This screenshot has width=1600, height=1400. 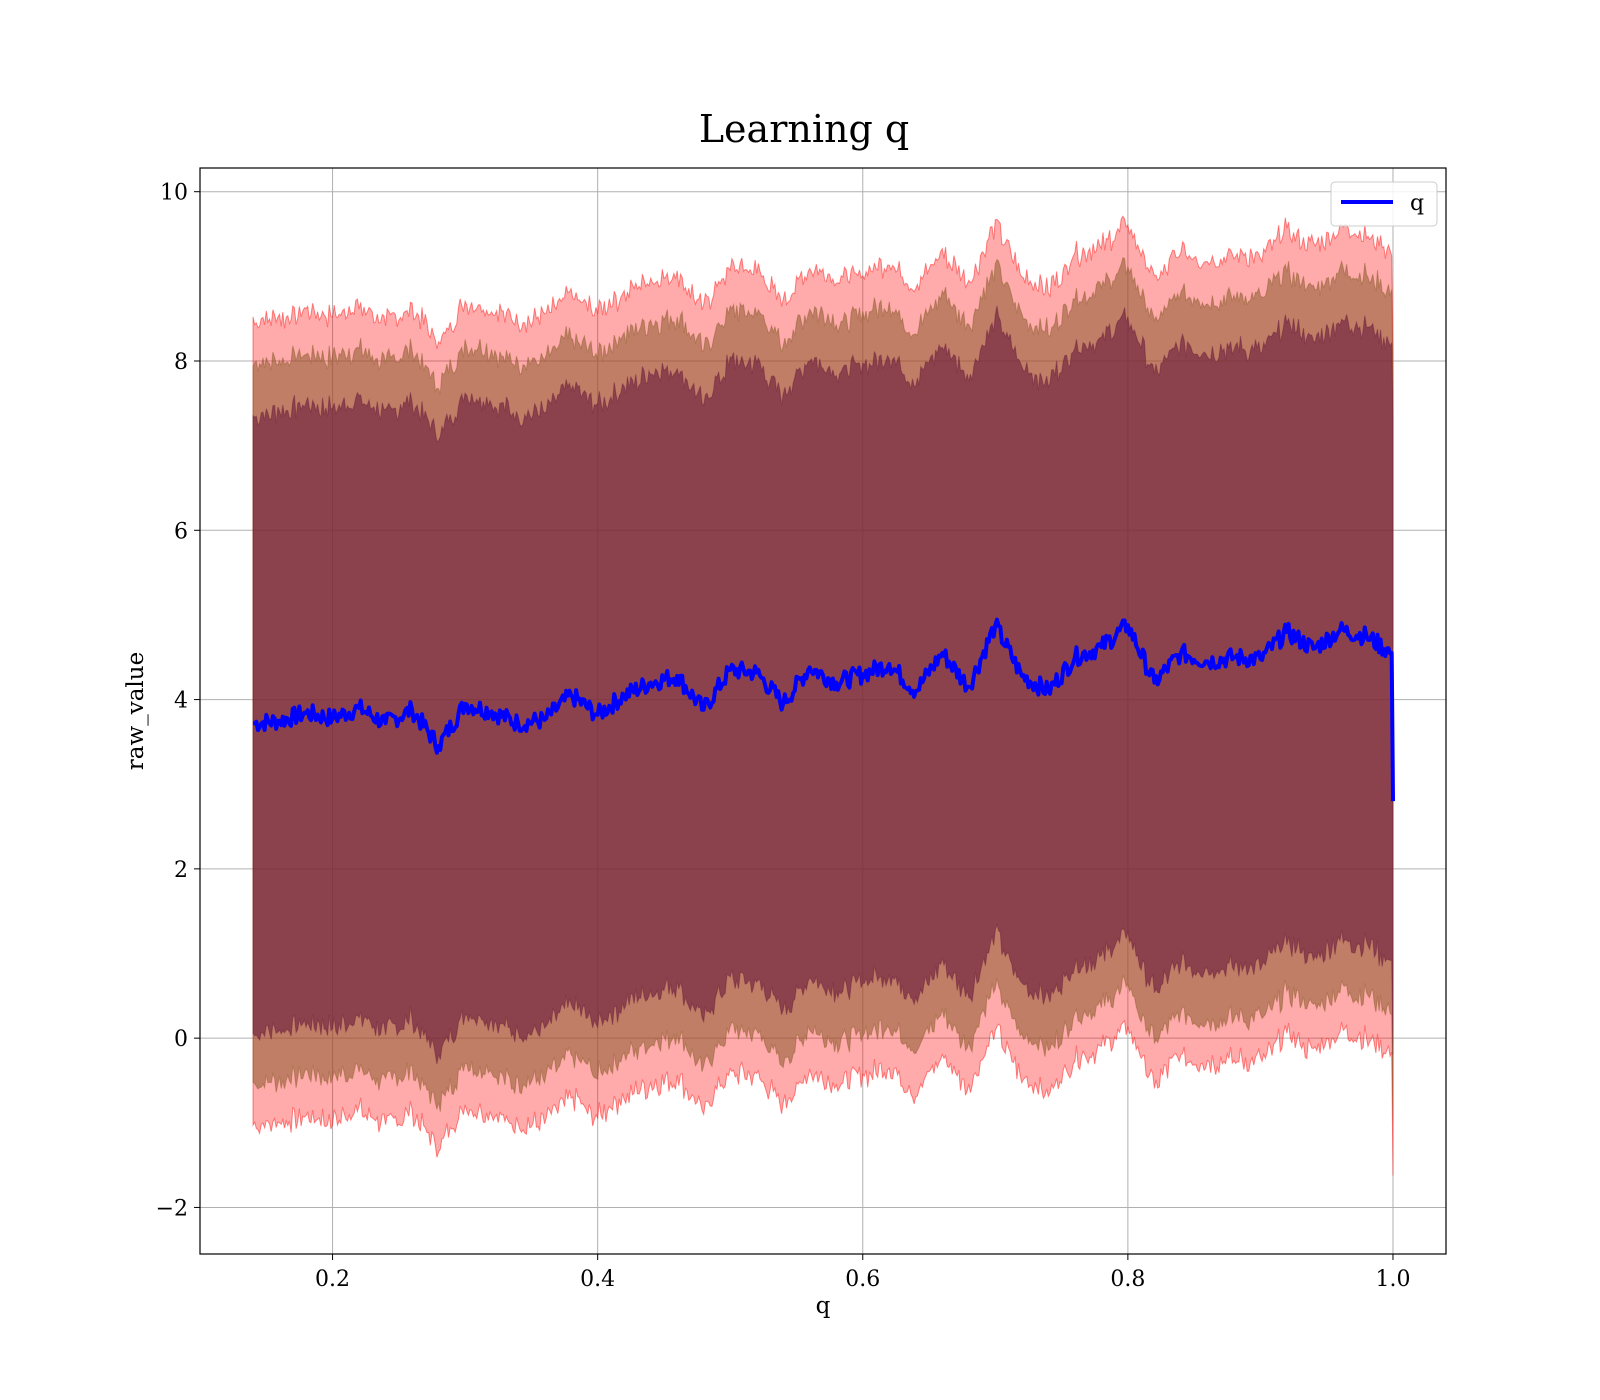 I want to click on x-axis-ticks: 0.2 0.4 0.6 0.8 1.0, so click(x=862, y=1273).